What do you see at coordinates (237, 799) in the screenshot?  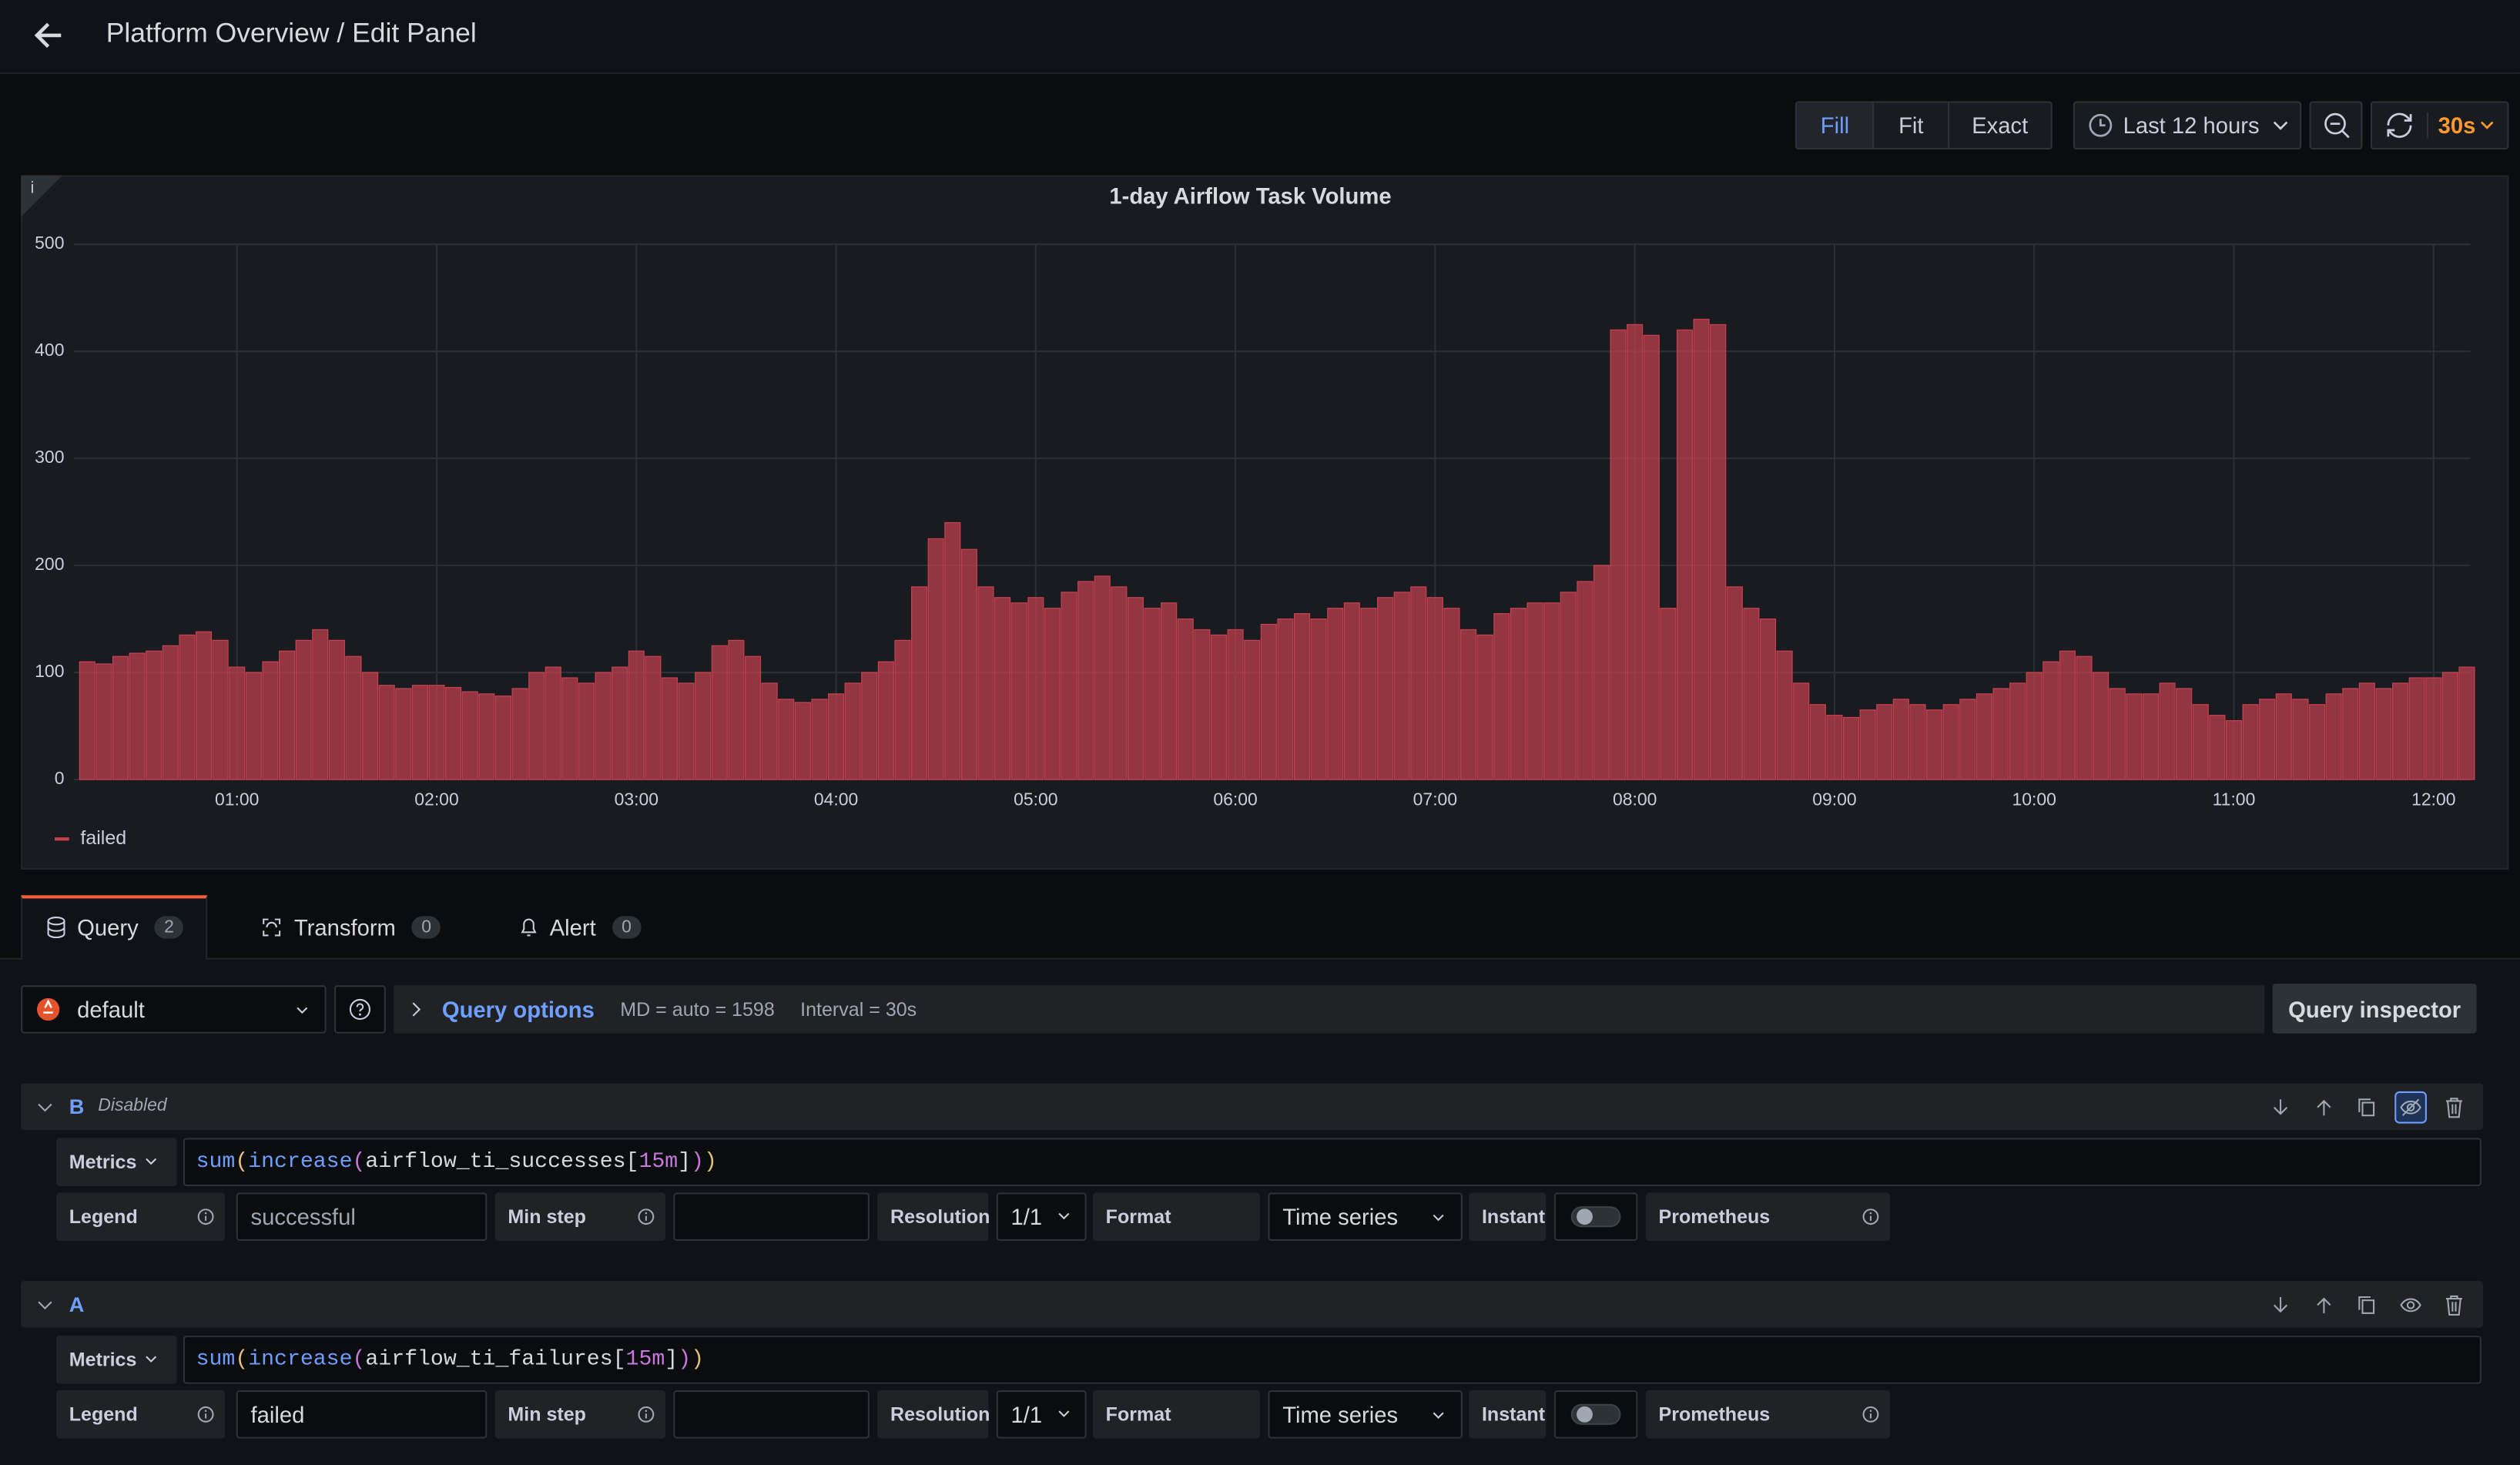 I see `x-tick-label: 01:00` at bounding box center [237, 799].